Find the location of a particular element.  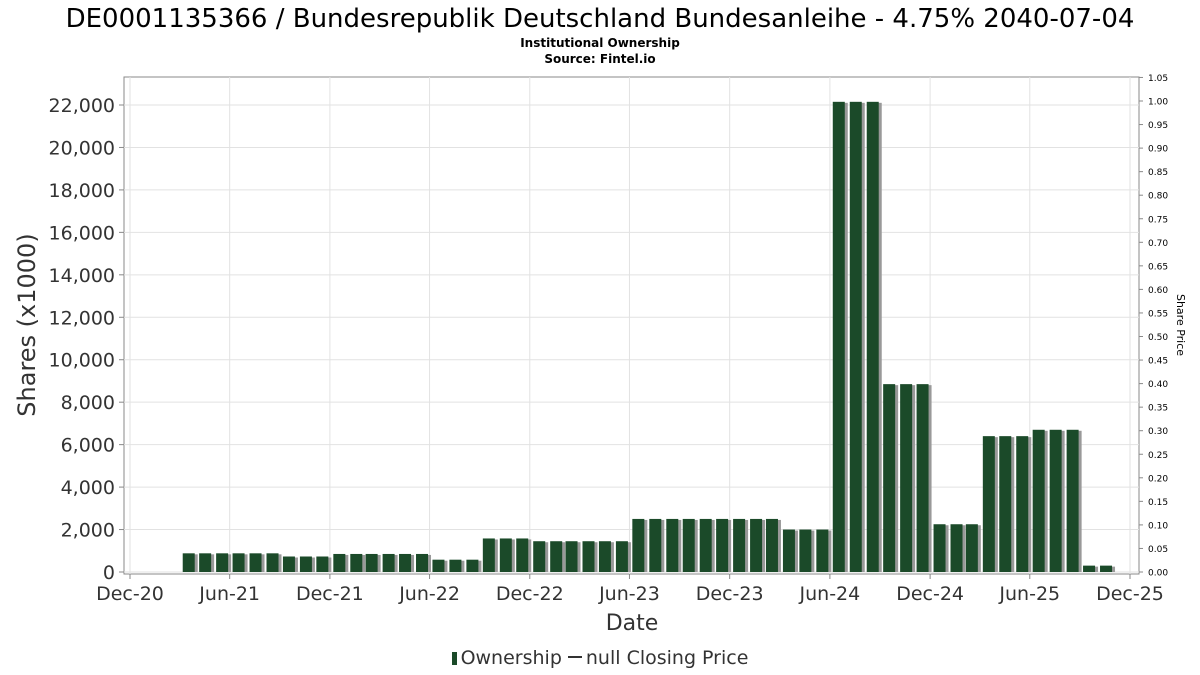

y2-tick-label: 0.75 is located at coordinates (1158, 220).